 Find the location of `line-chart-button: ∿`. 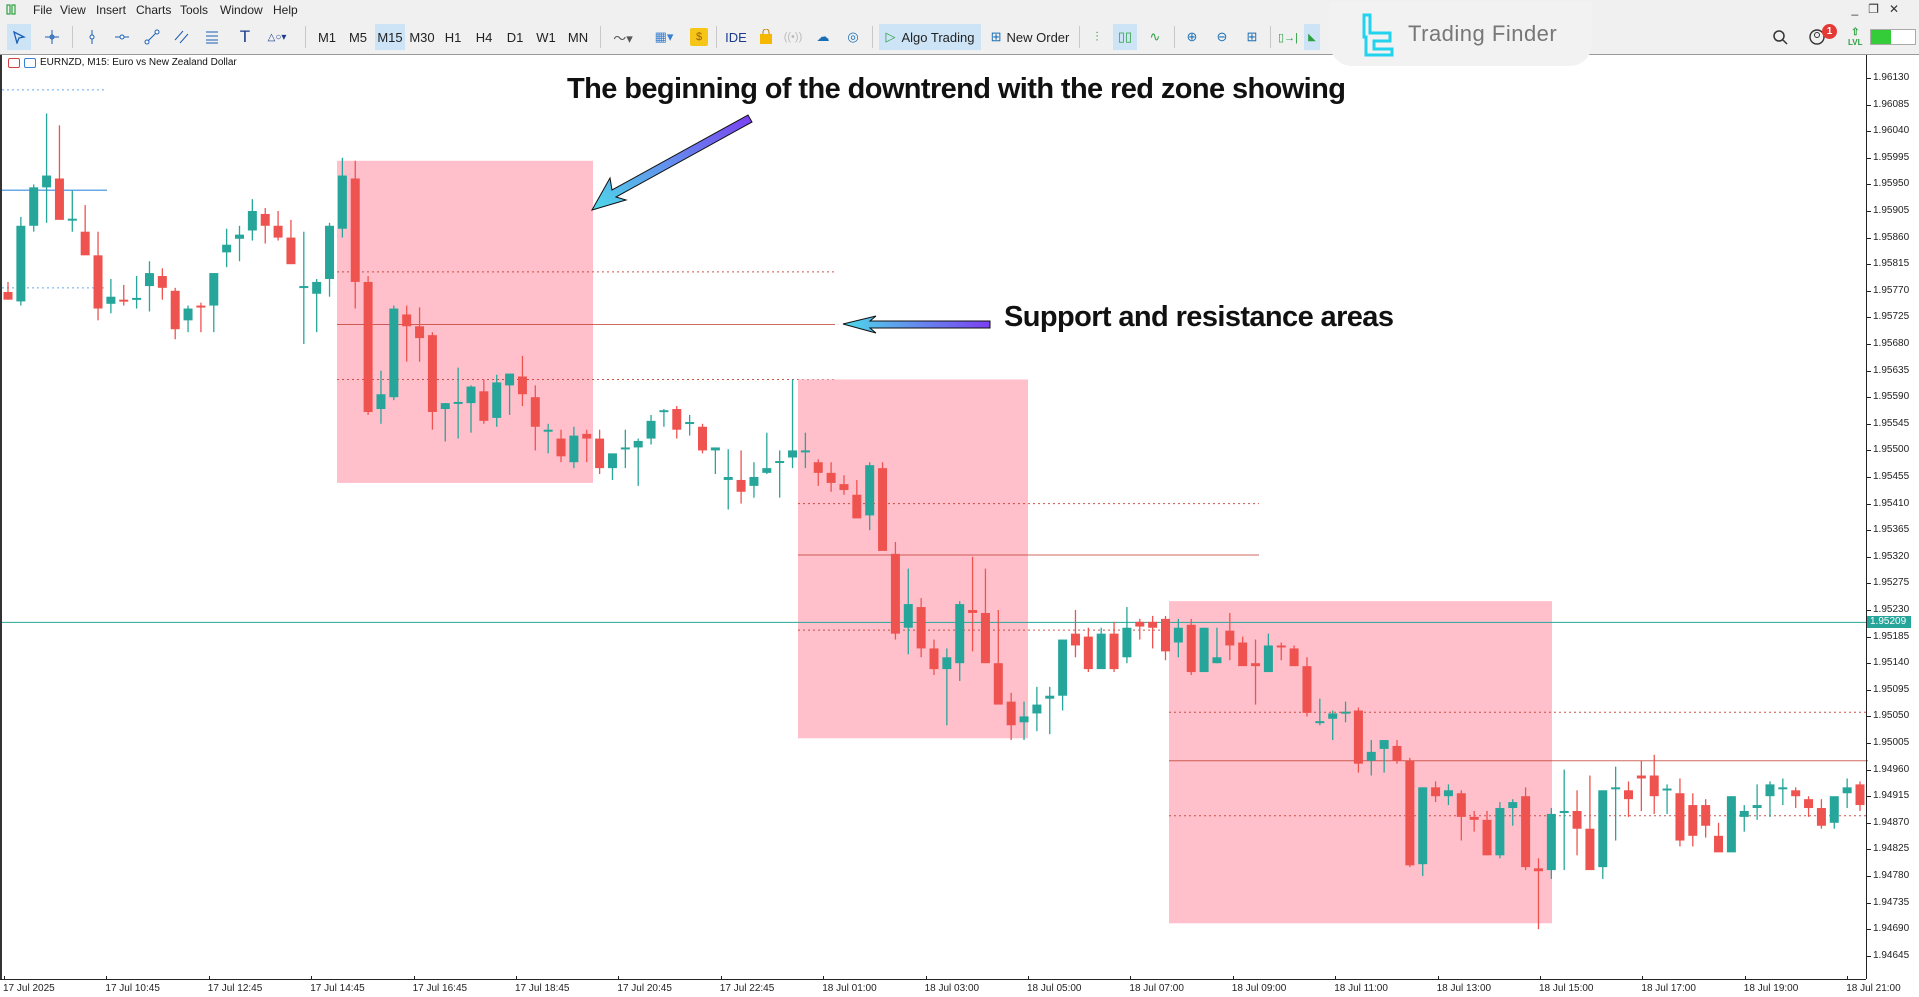

line-chart-button: ∿ is located at coordinates (1155, 37).